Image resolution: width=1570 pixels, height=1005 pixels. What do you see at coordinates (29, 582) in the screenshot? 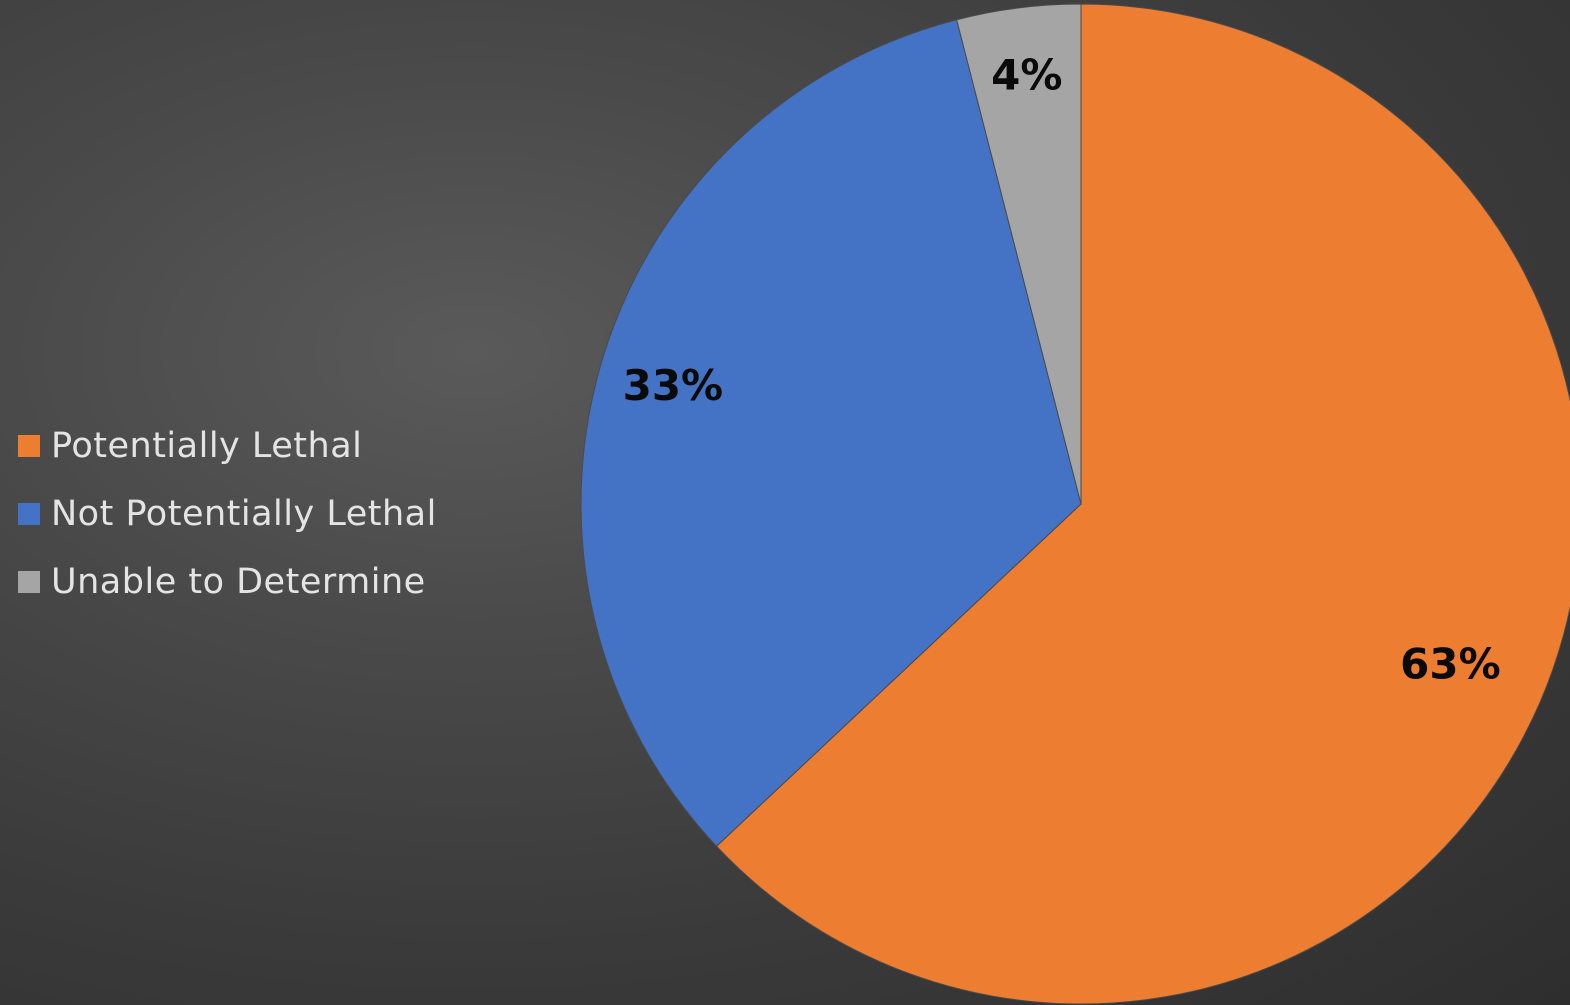
I see `legend-swatch-unable-to-determine` at bounding box center [29, 582].